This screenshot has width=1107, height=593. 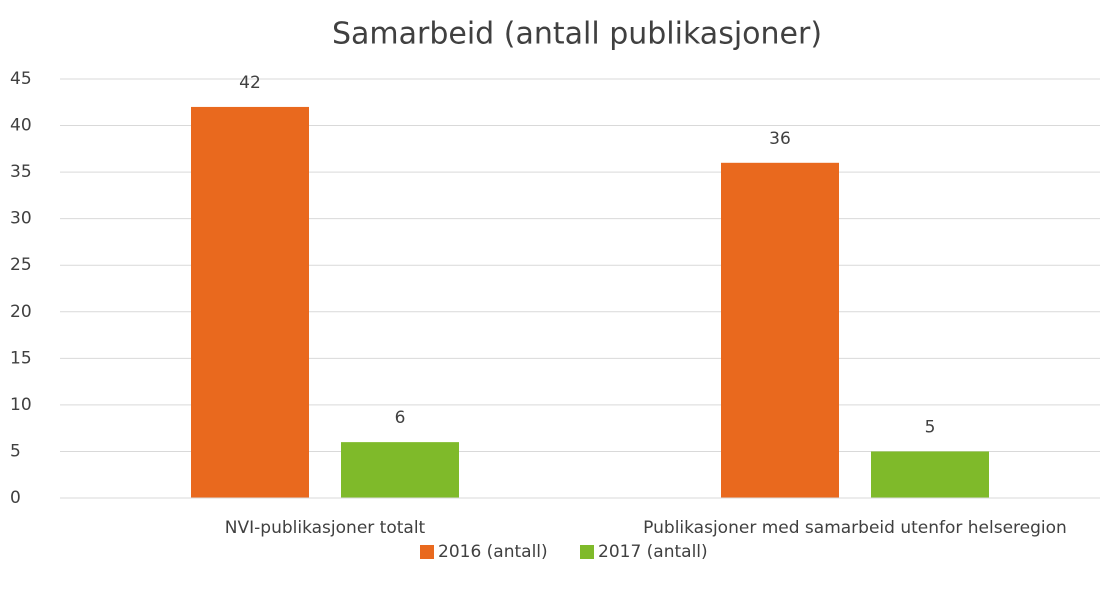 What do you see at coordinates (400, 418) in the screenshot?
I see `data-label: 6` at bounding box center [400, 418].